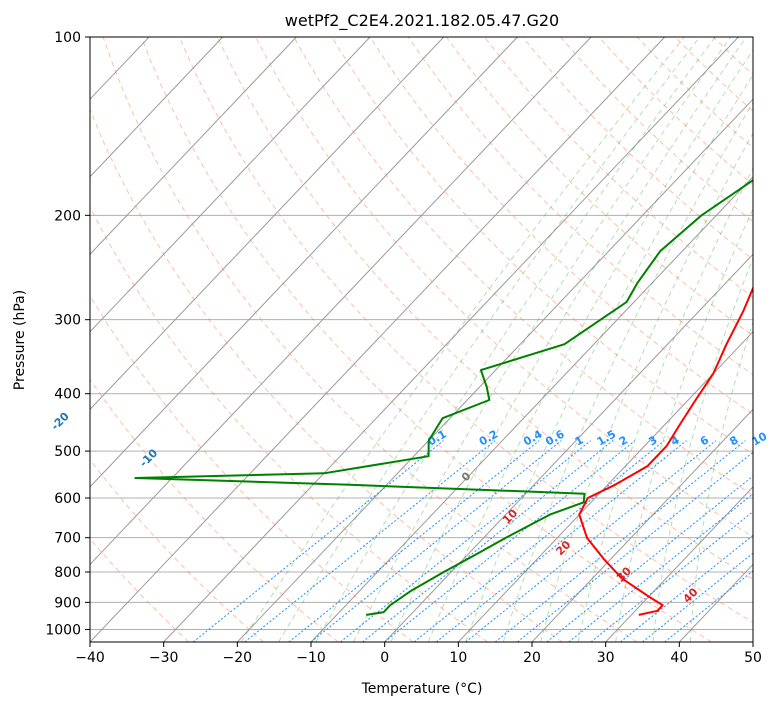  I want to click on temperature-line, so click(665, 450).